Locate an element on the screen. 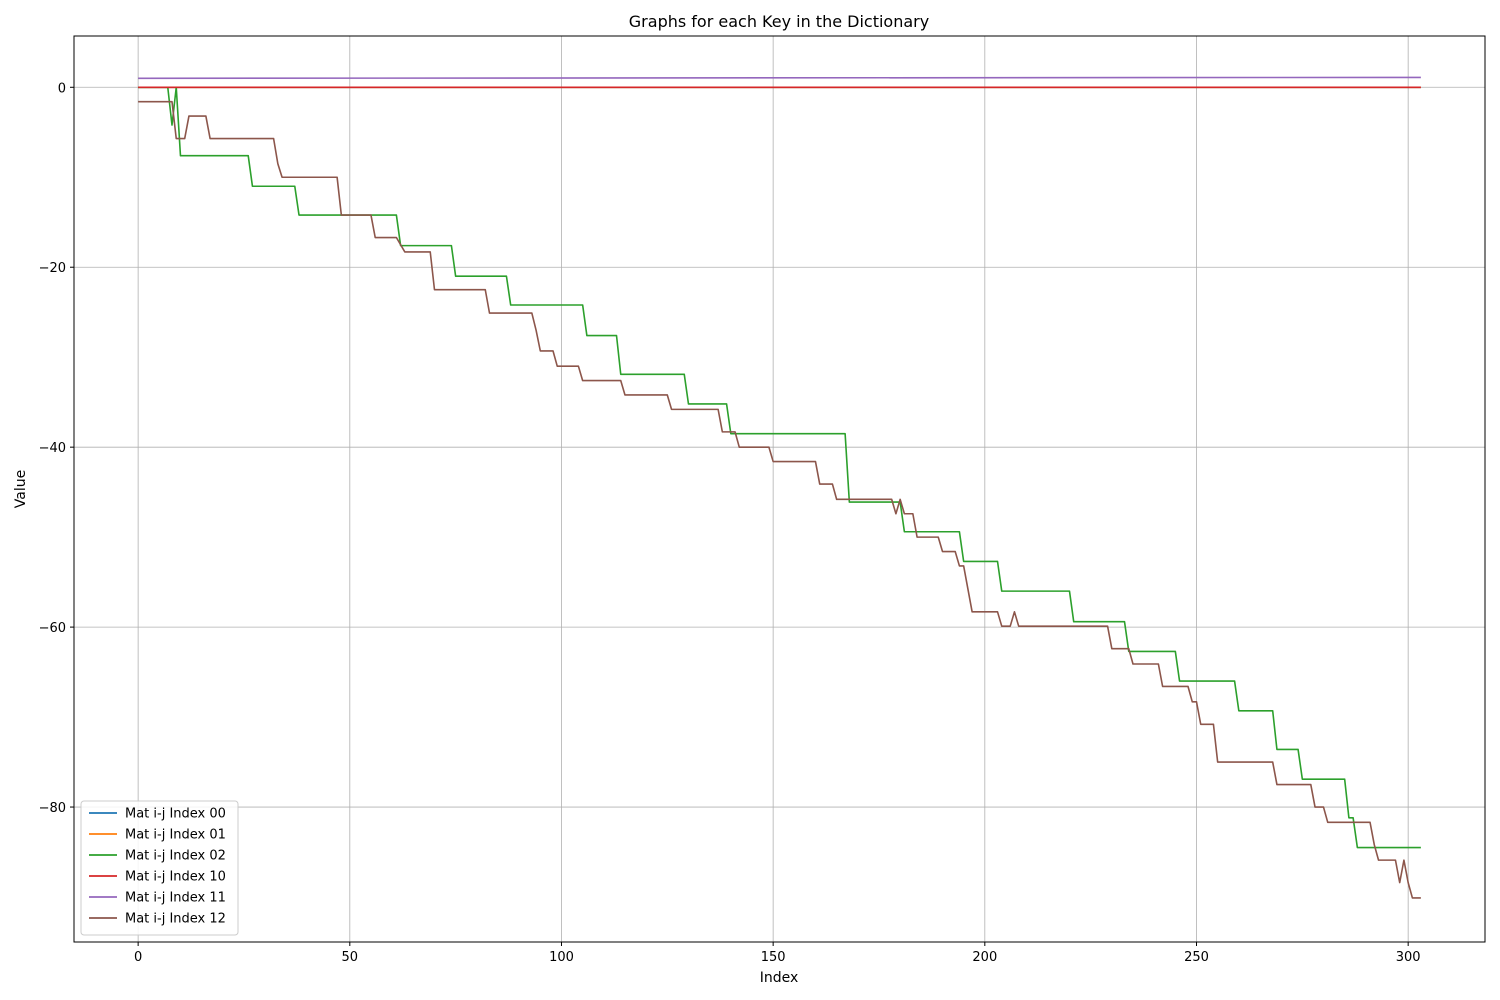  y-tick-label: −80 is located at coordinates (52, 808).